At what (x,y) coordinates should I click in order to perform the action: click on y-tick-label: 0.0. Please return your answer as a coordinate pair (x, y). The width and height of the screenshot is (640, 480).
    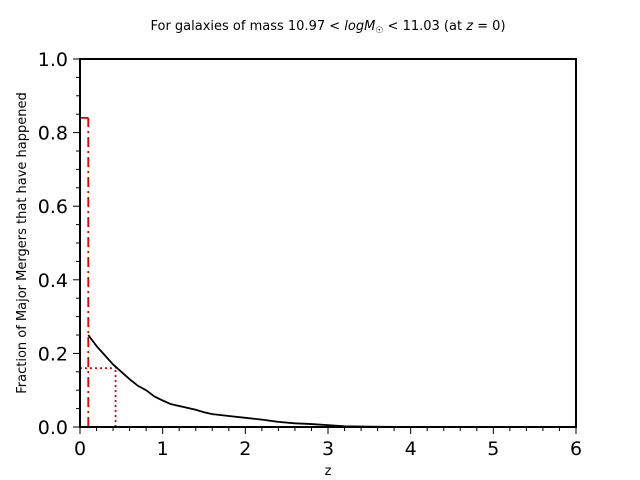
    Looking at the image, I should click on (53, 428).